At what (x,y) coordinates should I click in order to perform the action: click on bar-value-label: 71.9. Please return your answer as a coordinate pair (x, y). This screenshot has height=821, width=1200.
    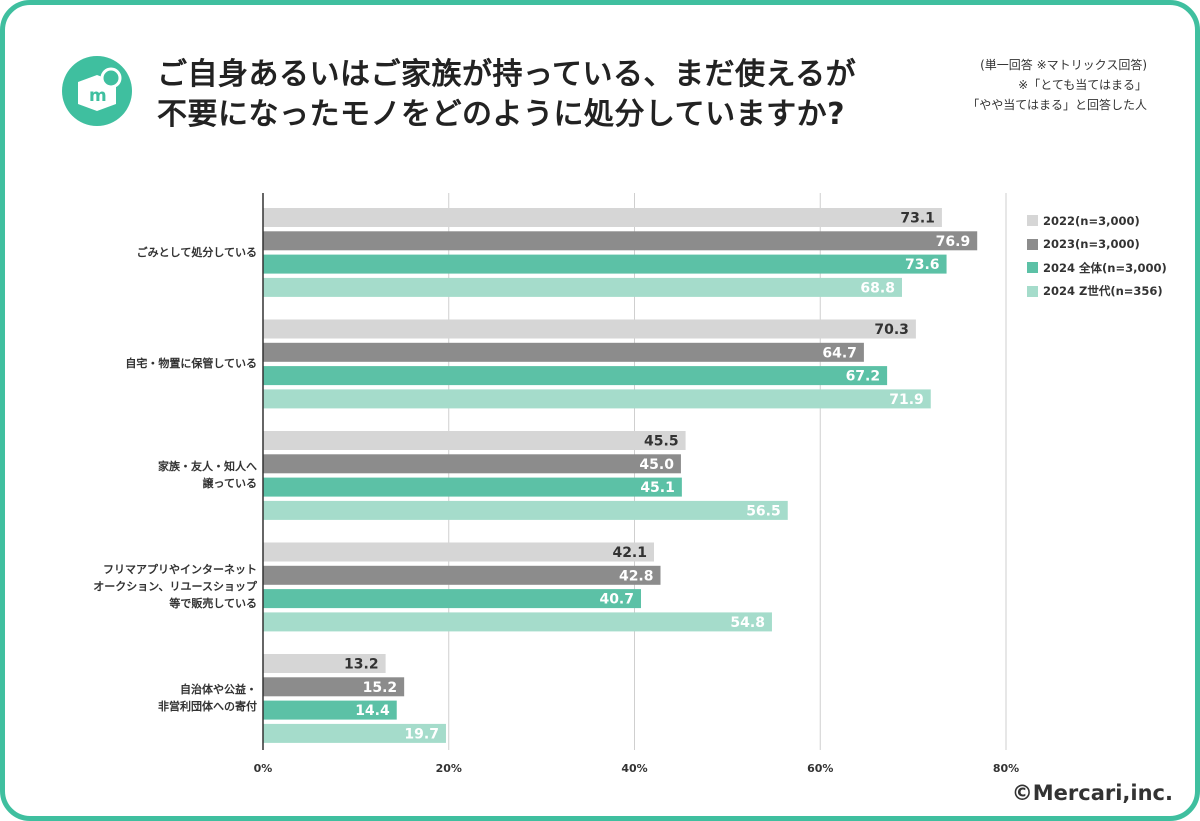
    Looking at the image, I should click on (906, 400).